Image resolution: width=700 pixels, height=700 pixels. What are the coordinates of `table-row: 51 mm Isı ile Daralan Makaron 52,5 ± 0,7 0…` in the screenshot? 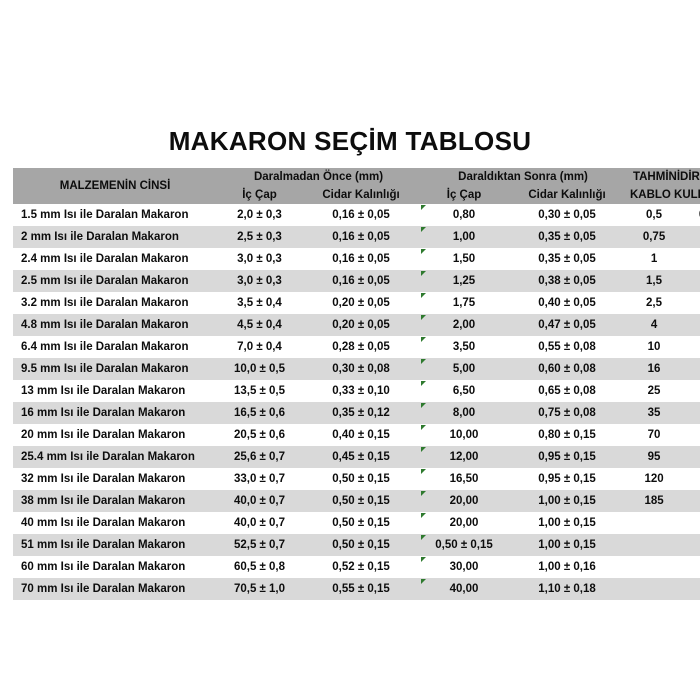 It's located at (356, 545).